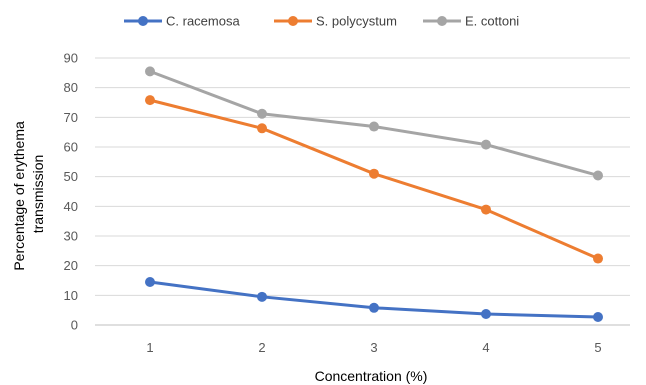 The image size is (646, 385). What do you see at coordinates (71, 147) in the screenshot?
I see `y-tick-label: 60` at bounding box center [71, 147].